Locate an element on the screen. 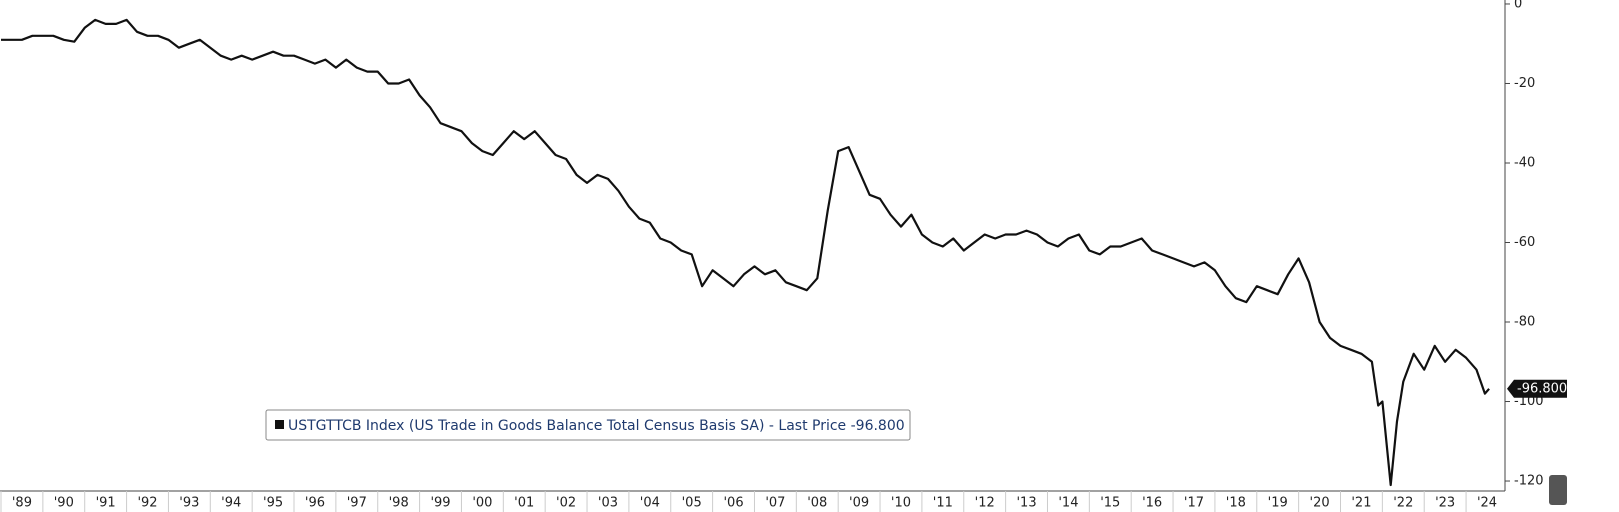 The height and width of the screenshot is (512, 1619). x-tick-label: '01 is located at coordinates (524, 503).